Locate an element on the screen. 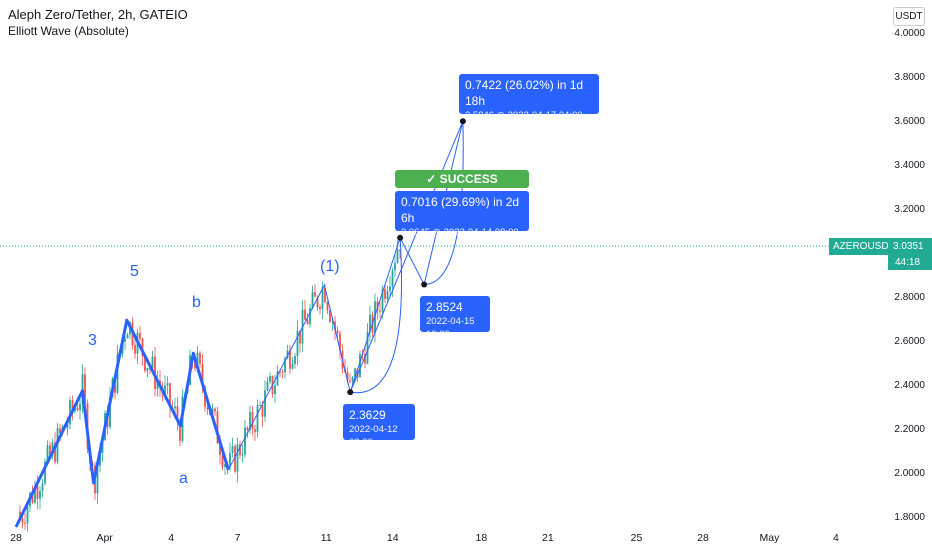 The image size is (932, 550). time-axis: 28 Apr 4 7 11 14 18 21 25 28 May 4 is located at coordinates (424, 538).